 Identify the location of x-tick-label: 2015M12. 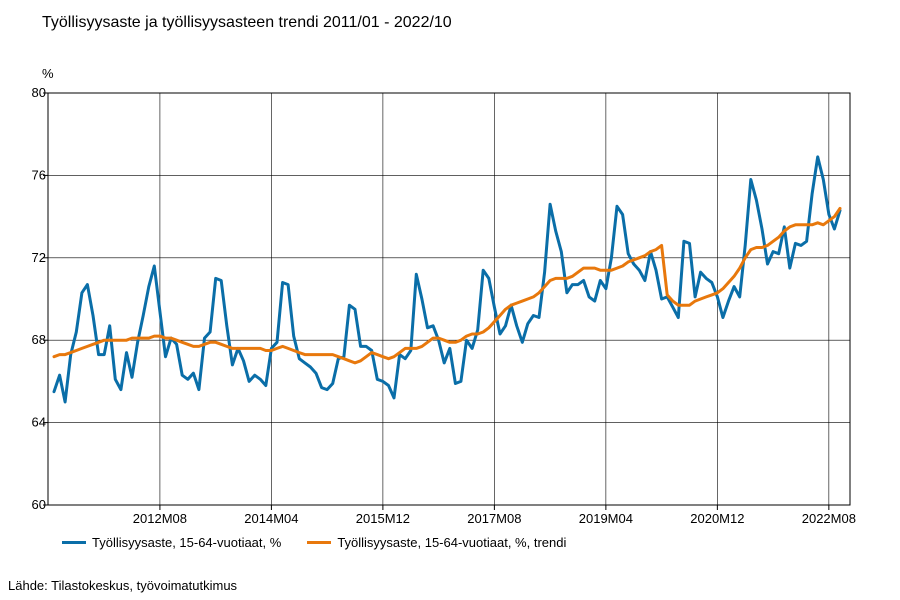
(383, 518).